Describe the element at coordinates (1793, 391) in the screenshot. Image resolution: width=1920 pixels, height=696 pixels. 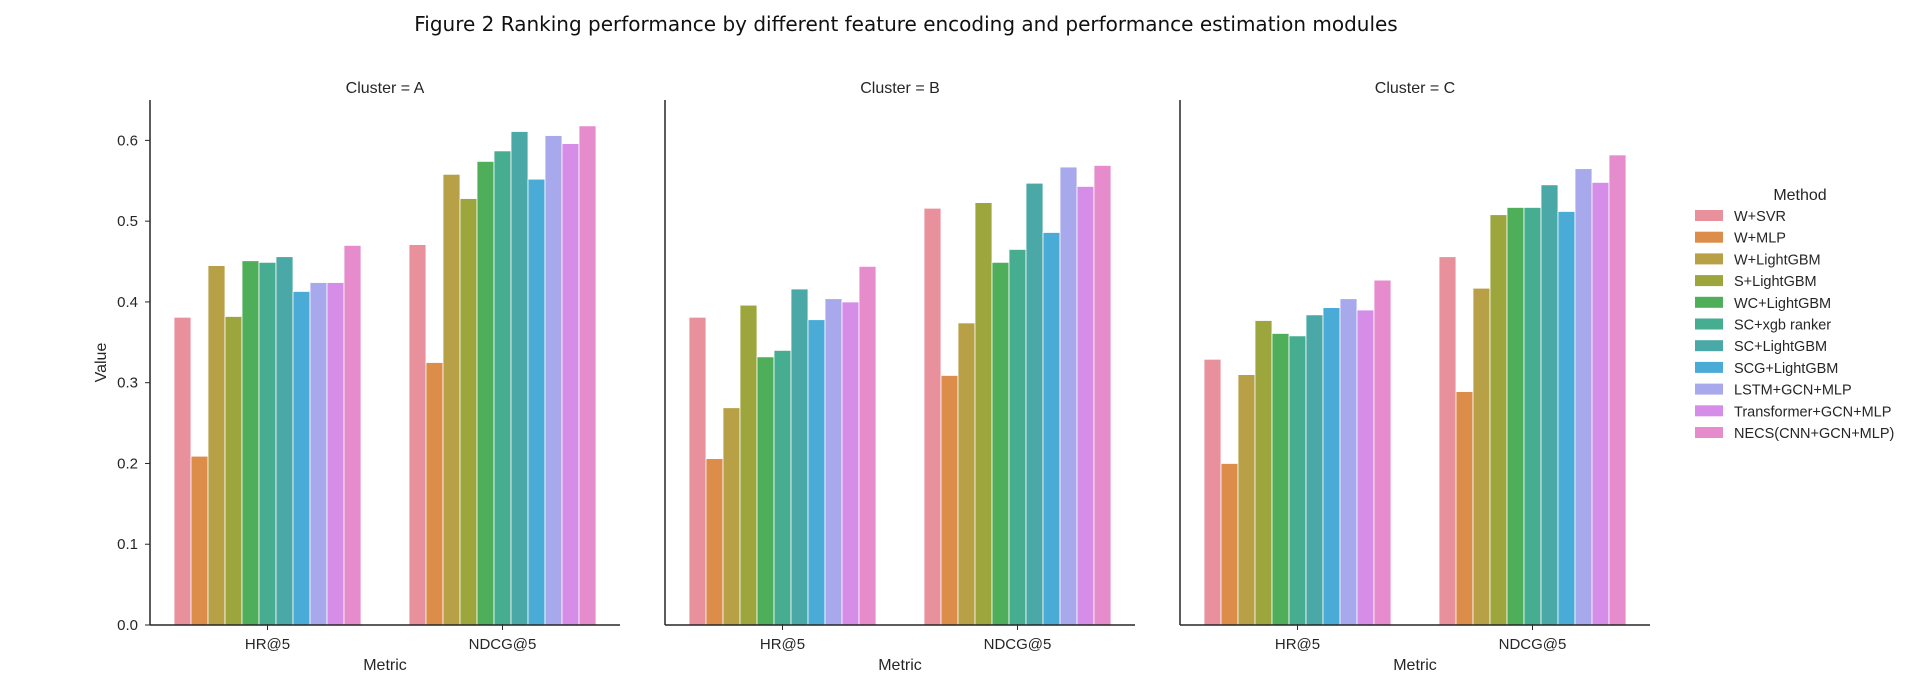
I see `legend-entry: LSTM+GCN+MLP` at that location.